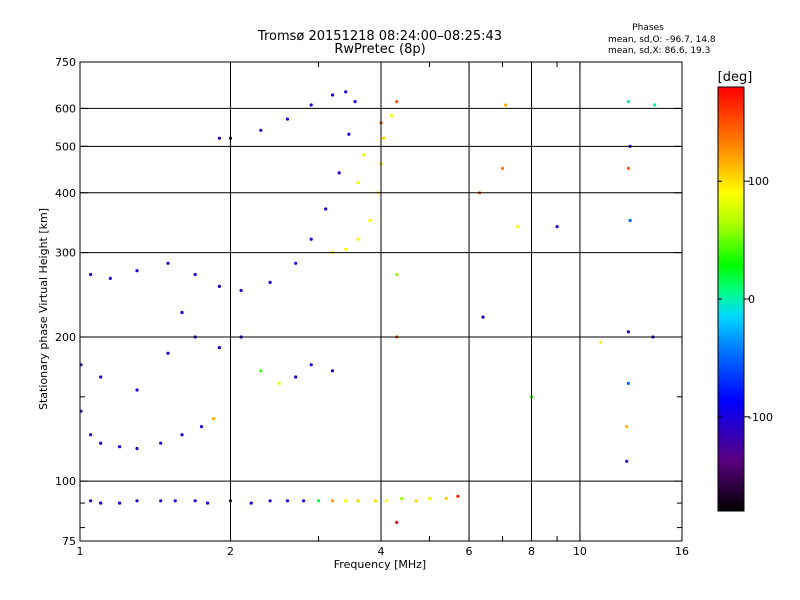 This screenshot has height=600, width=800. What do you see at coordinates (65, 481) in the screenshot?
I see `y-tick-label: 100` at bounding box center [65, 481].